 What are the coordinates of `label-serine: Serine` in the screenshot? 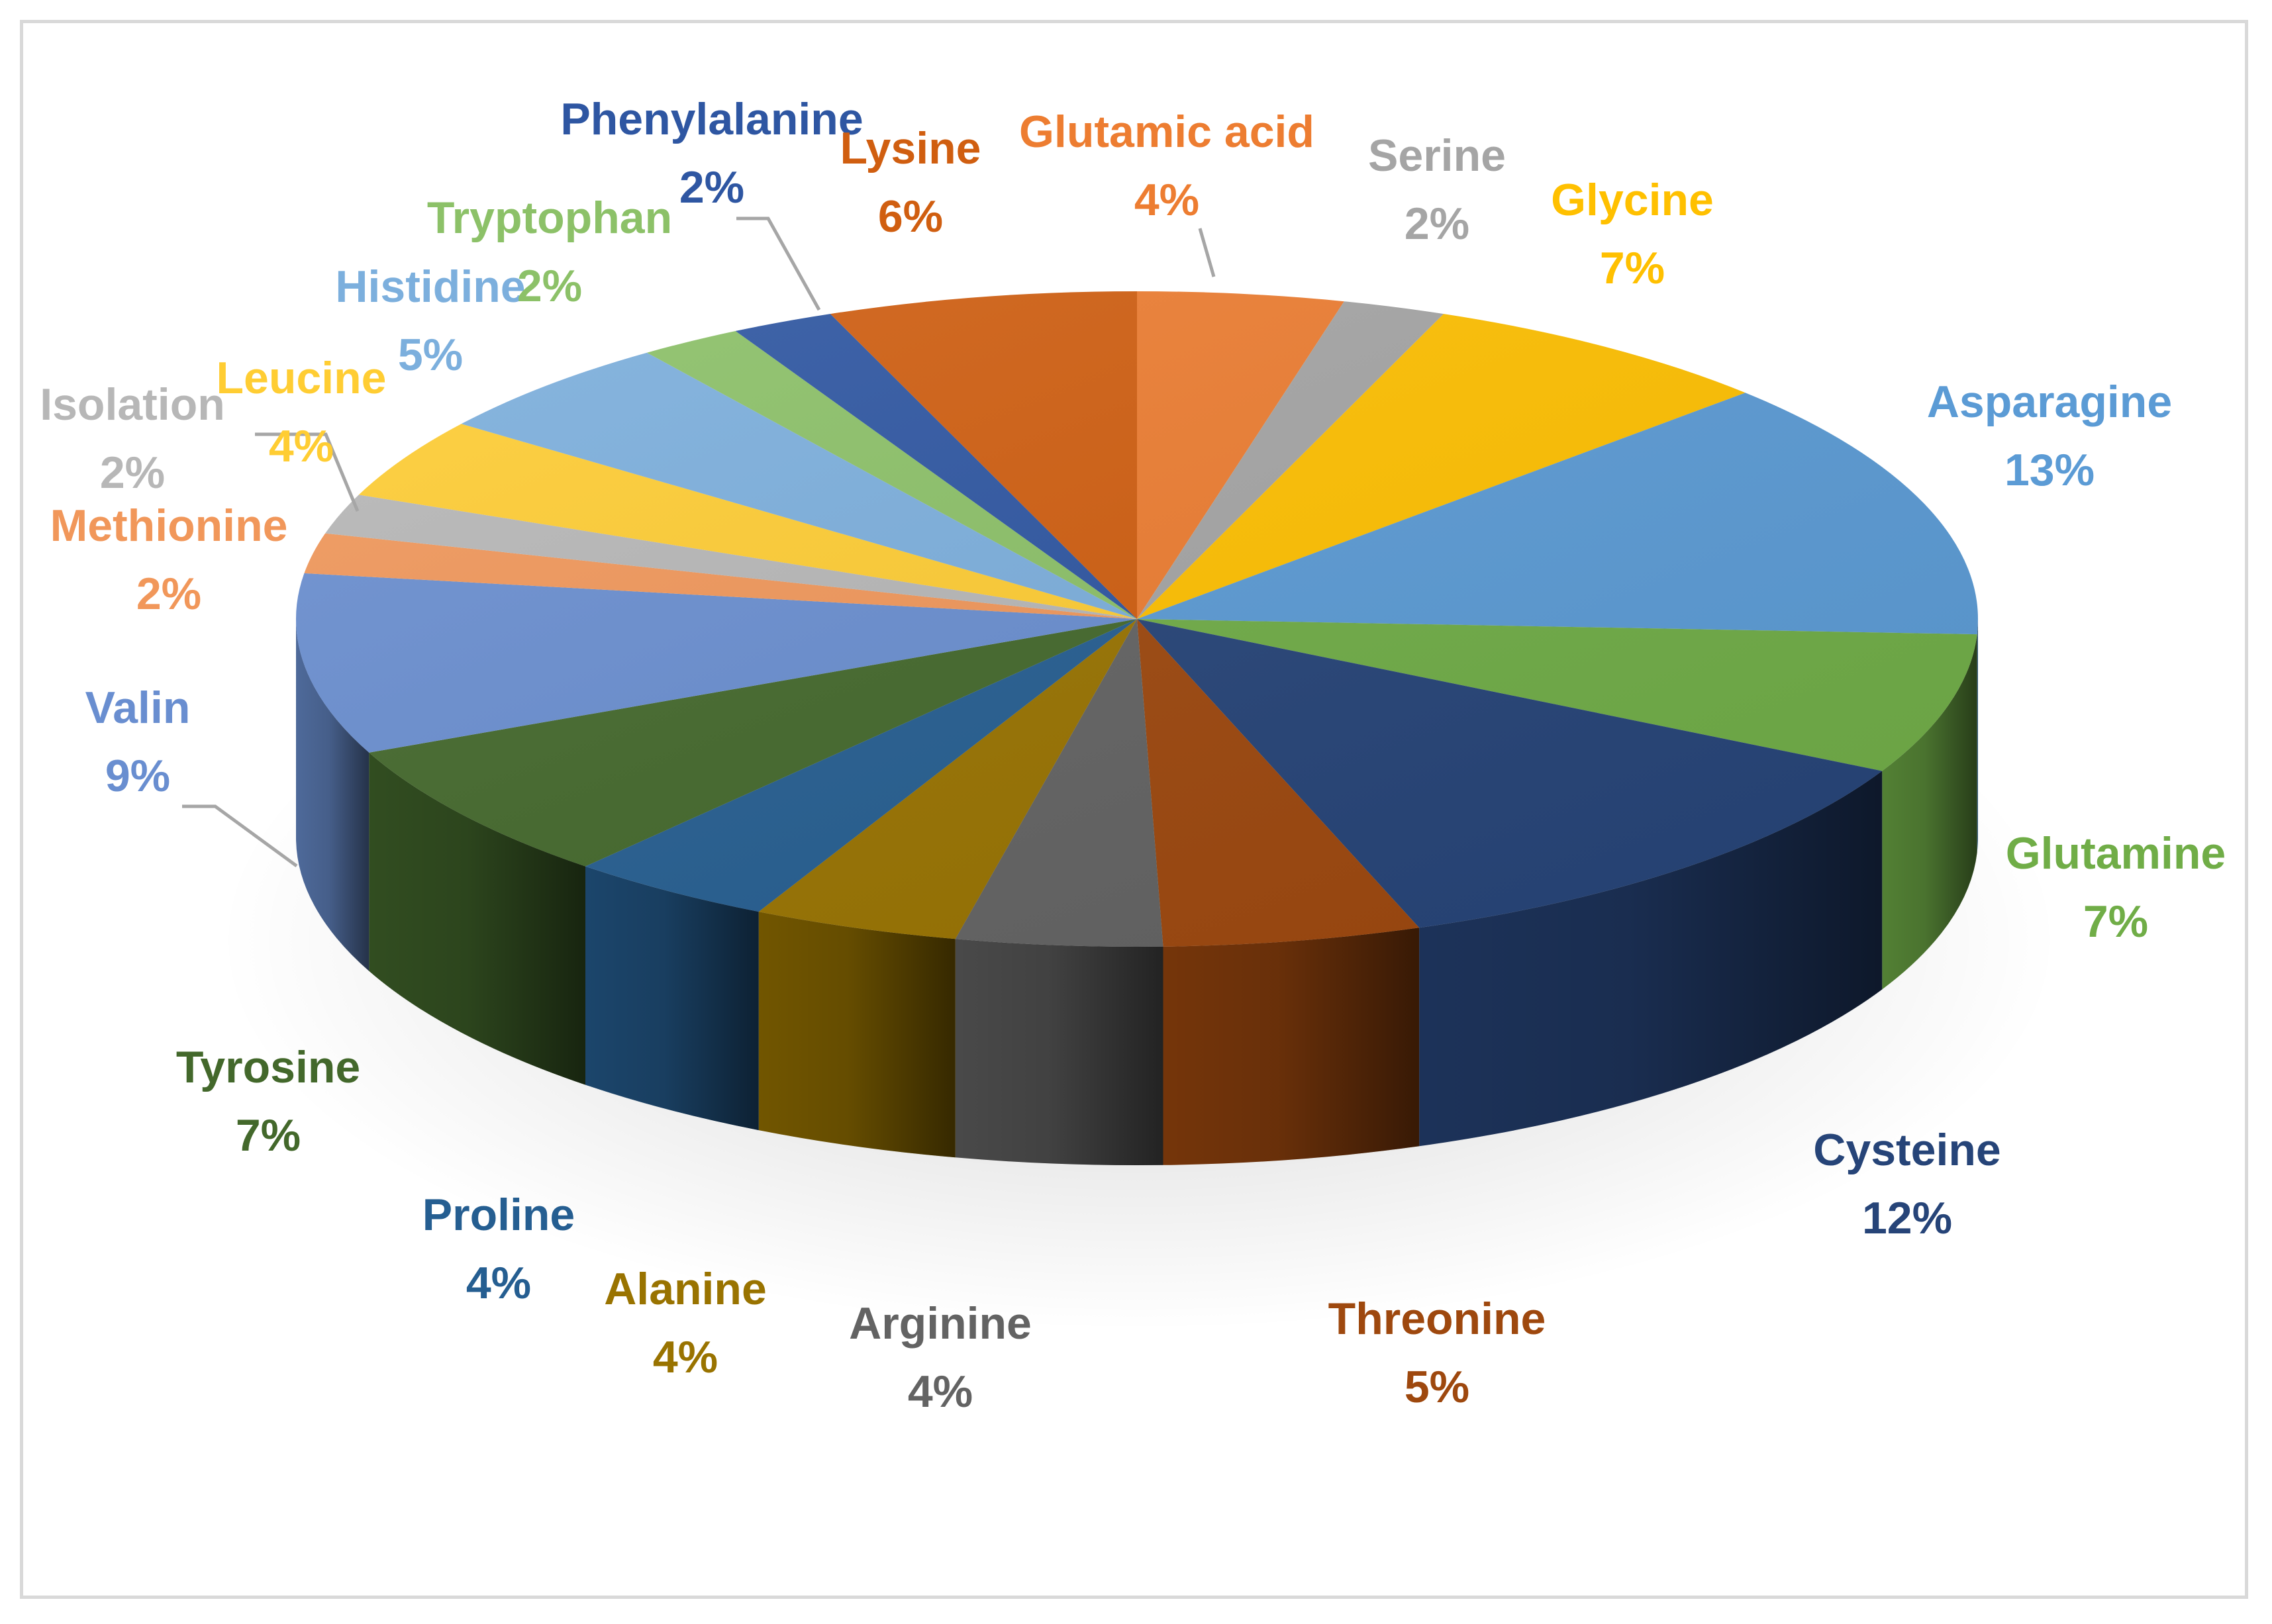 It's located at (1437, 155).